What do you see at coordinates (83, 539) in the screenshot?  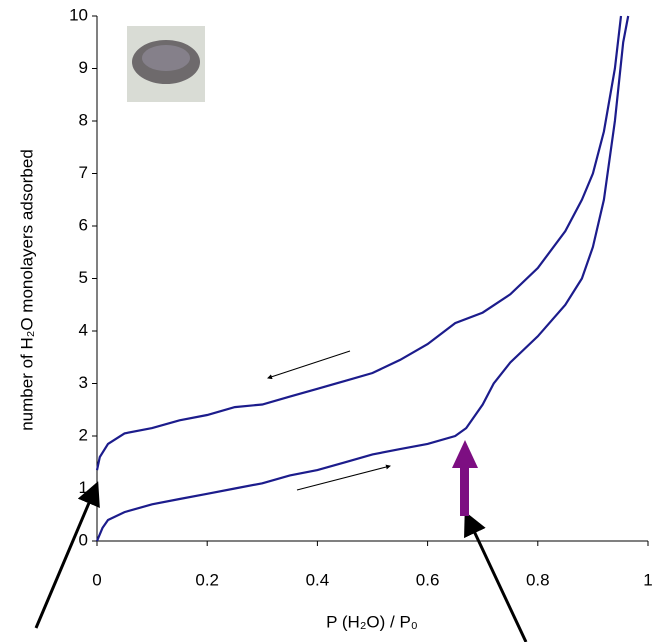 I see `y-tick-label: 0` at bounding box center [83, 539].